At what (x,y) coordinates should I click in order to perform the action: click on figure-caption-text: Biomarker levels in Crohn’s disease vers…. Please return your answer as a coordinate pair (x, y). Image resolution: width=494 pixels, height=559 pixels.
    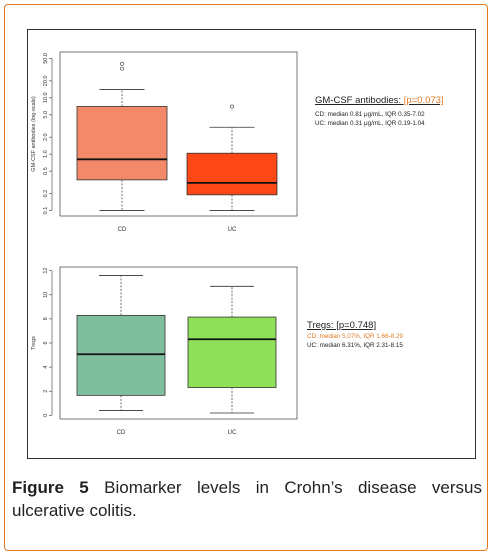
    Looking at the image, I should click on (247, 499).